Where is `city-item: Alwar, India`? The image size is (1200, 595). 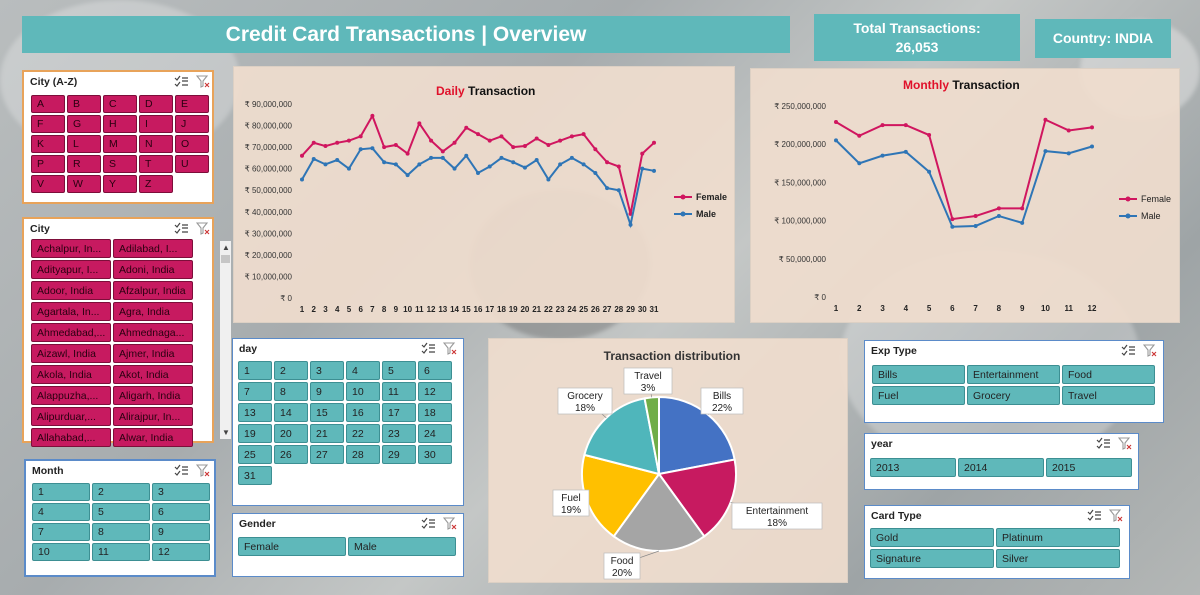
city-item: Alwar, India is located at coordinates (153, 437).